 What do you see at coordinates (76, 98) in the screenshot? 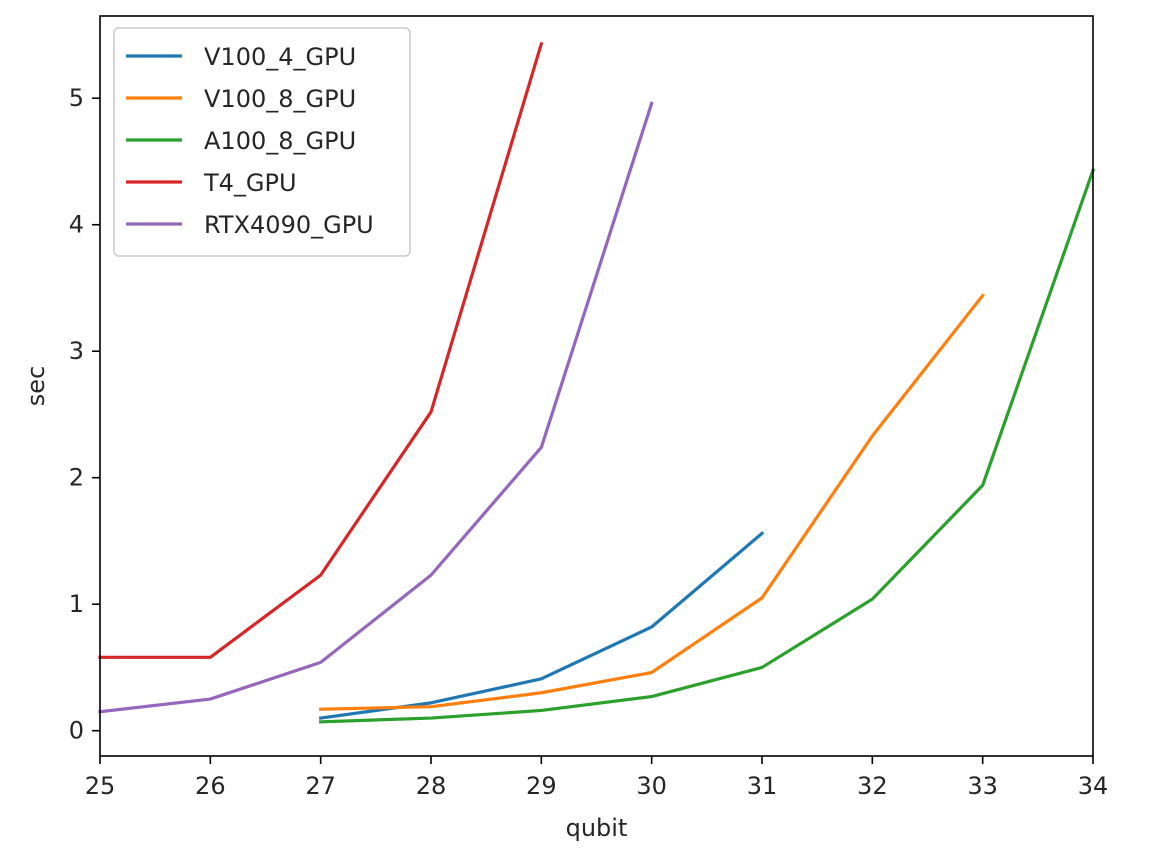
I see `y-tick-label: 5` at bounding box center [76, 98].